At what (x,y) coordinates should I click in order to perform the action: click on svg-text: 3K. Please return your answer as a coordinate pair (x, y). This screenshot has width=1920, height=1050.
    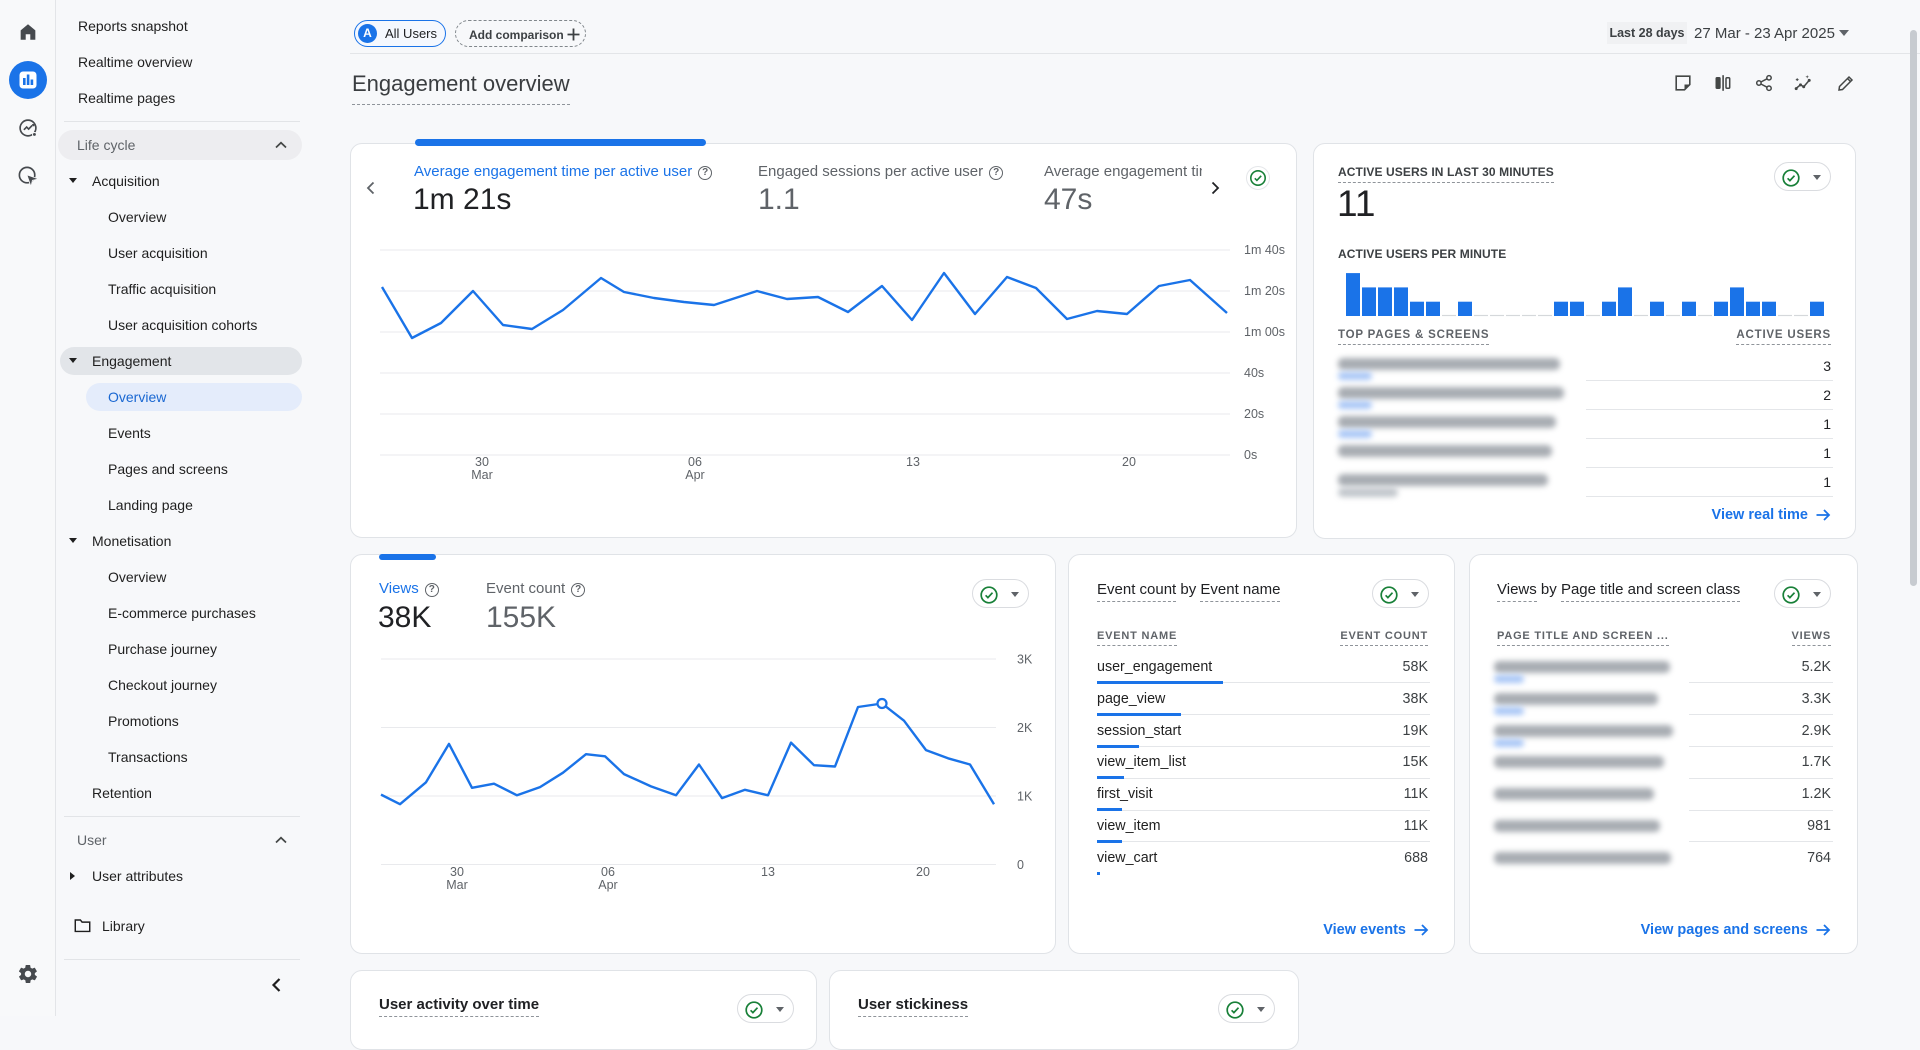
    Looking at the image, I should click on (1025, 660).